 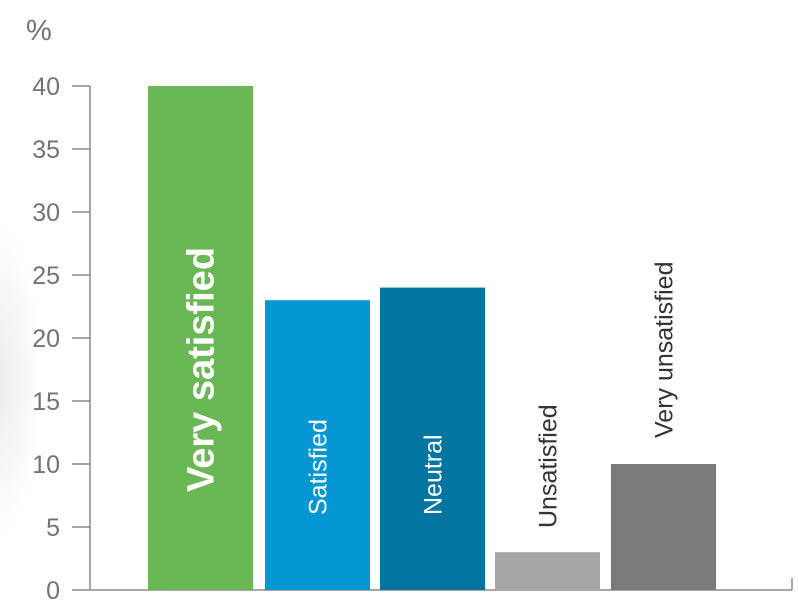 What do you see at coordinates (46, 339) in the screenshot?
I see `y-tick-label-20: 20` at bounding box center [46, 339].